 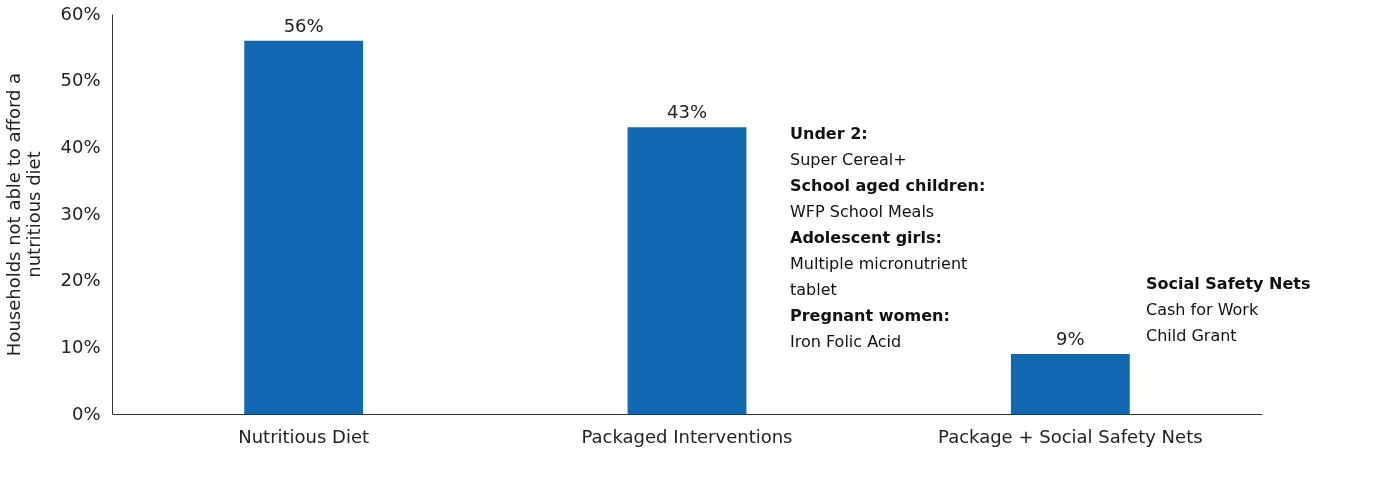 What do you see at coordinates (303, 25) in the screenshot?
I see `data-label: 56%` at bounding box center [303, 25].